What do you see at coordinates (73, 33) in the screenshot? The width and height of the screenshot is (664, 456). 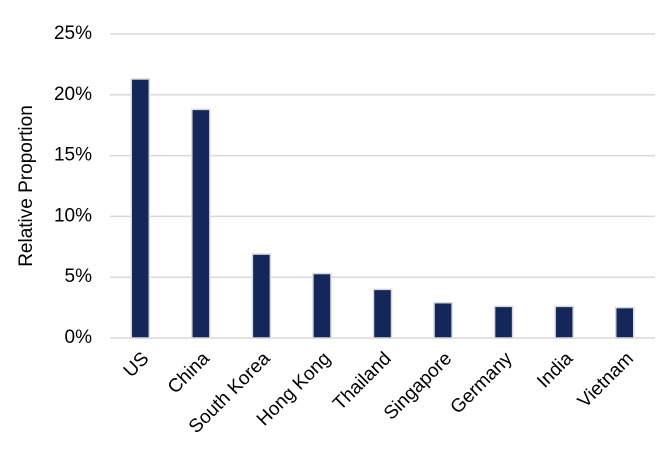 I see `y-tick-label: 25%` at bounding box center [73, 33].